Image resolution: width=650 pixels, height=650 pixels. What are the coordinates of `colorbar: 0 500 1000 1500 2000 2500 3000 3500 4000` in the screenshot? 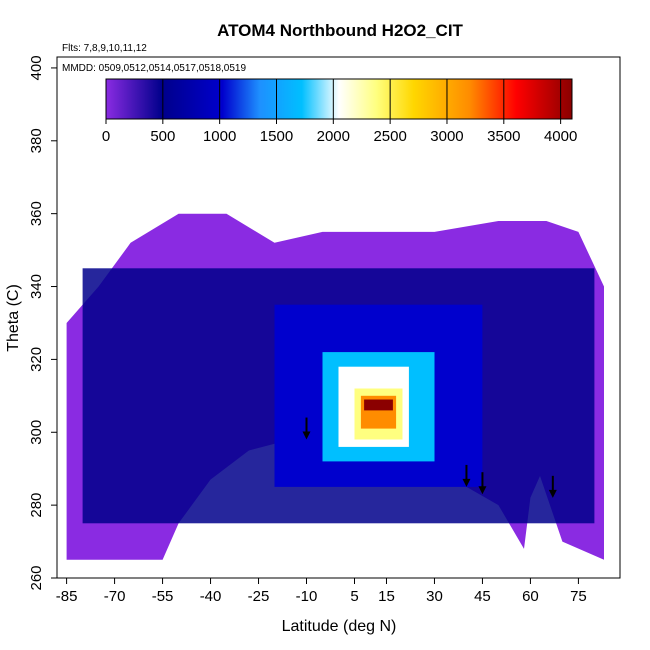 It's located at (339, 111).